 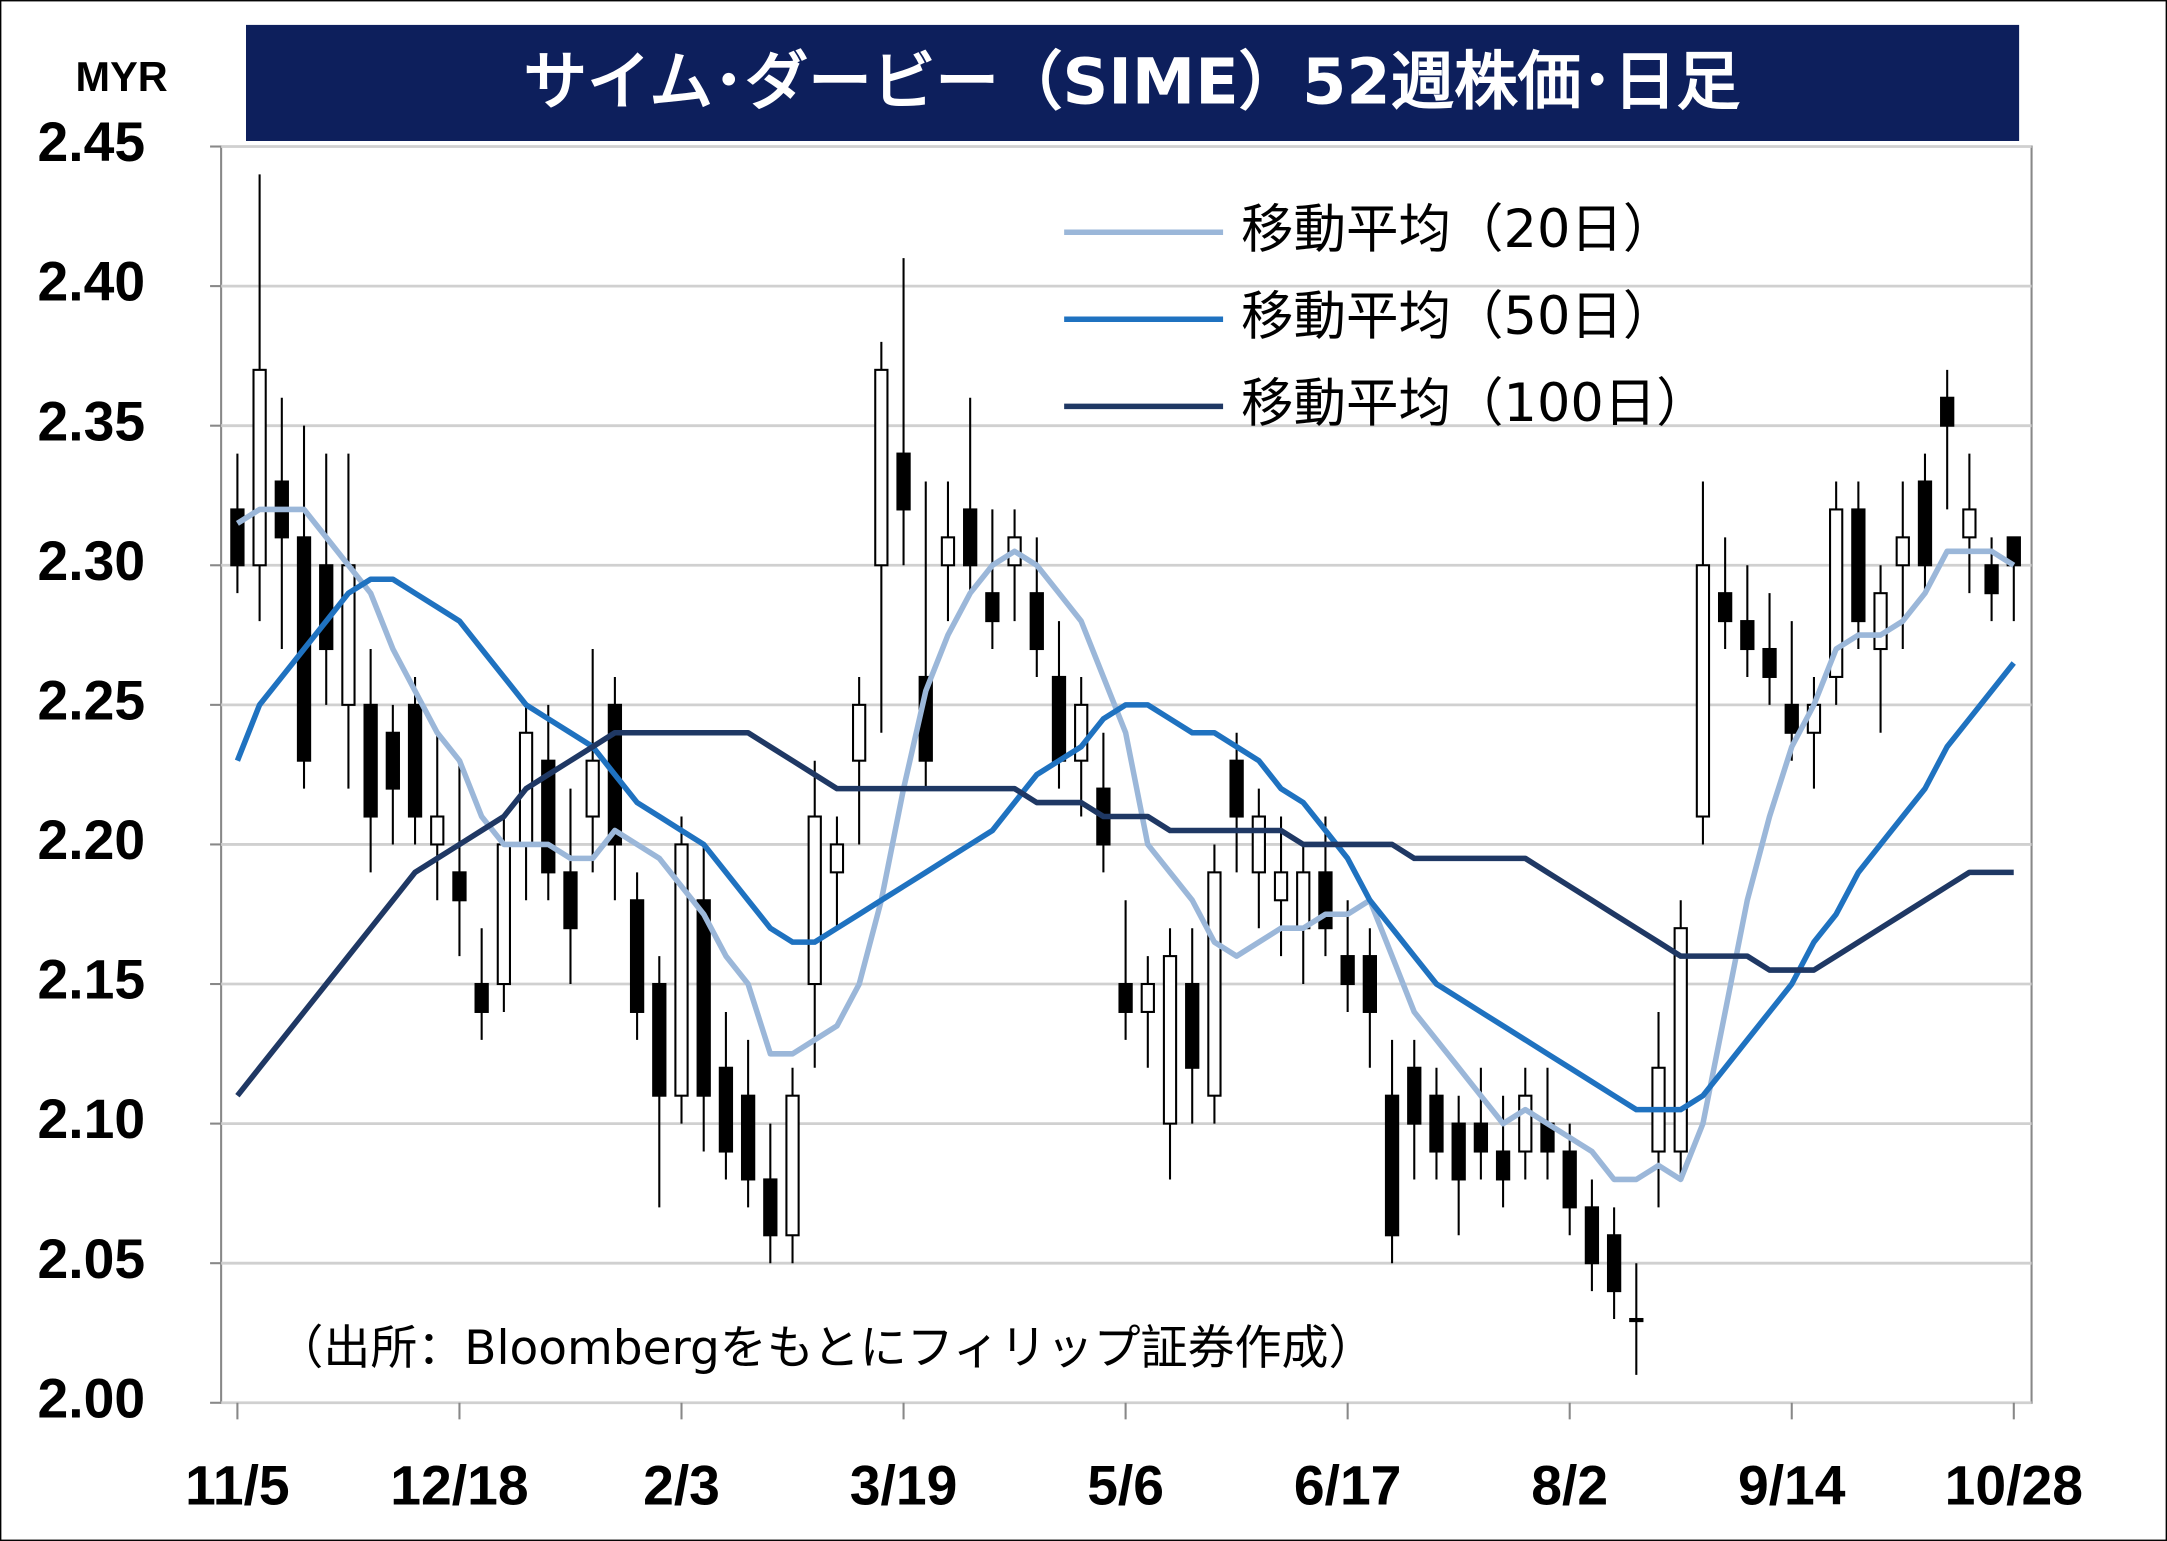 What do you see at coordinates (92, 980) in the screenshot?
I see `y-tick-label: 2.15` at bounding box center [92, 980].